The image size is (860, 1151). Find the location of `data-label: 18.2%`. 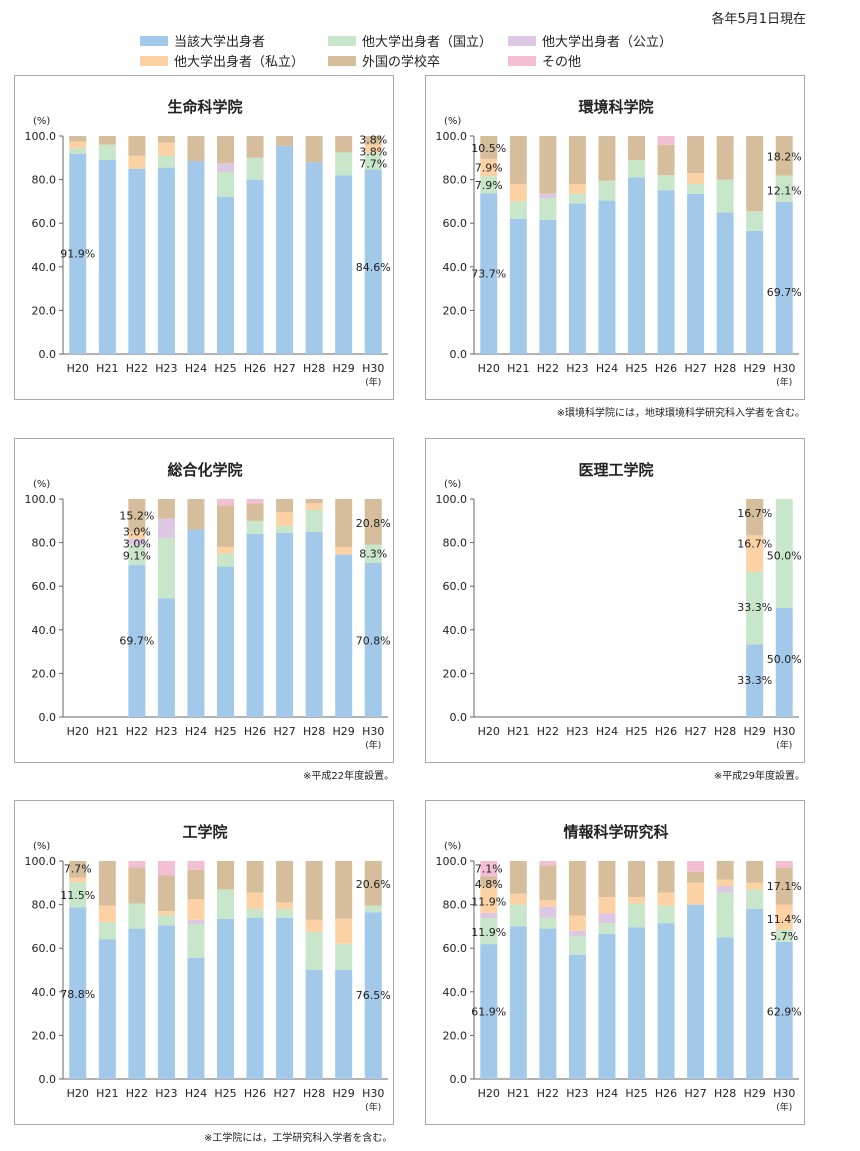

data-label: 18.2% is located at coordinates (784, 157).